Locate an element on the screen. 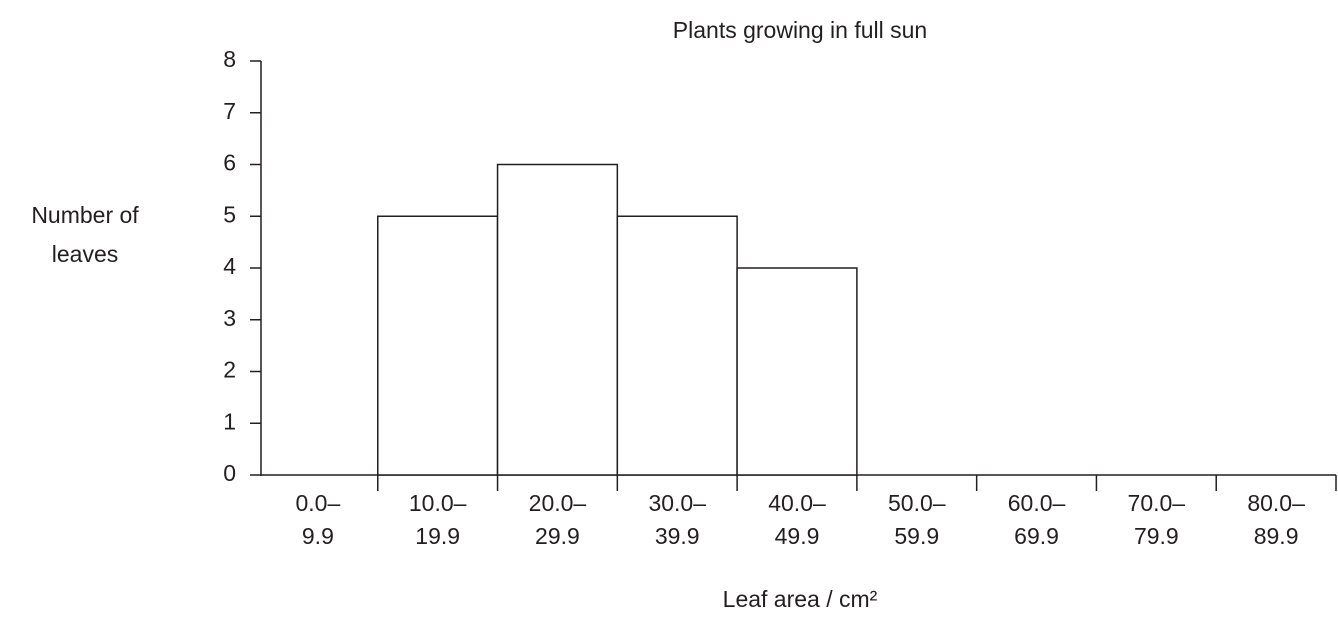  y-tick-label: 5 is located at coordinates (229, 214).